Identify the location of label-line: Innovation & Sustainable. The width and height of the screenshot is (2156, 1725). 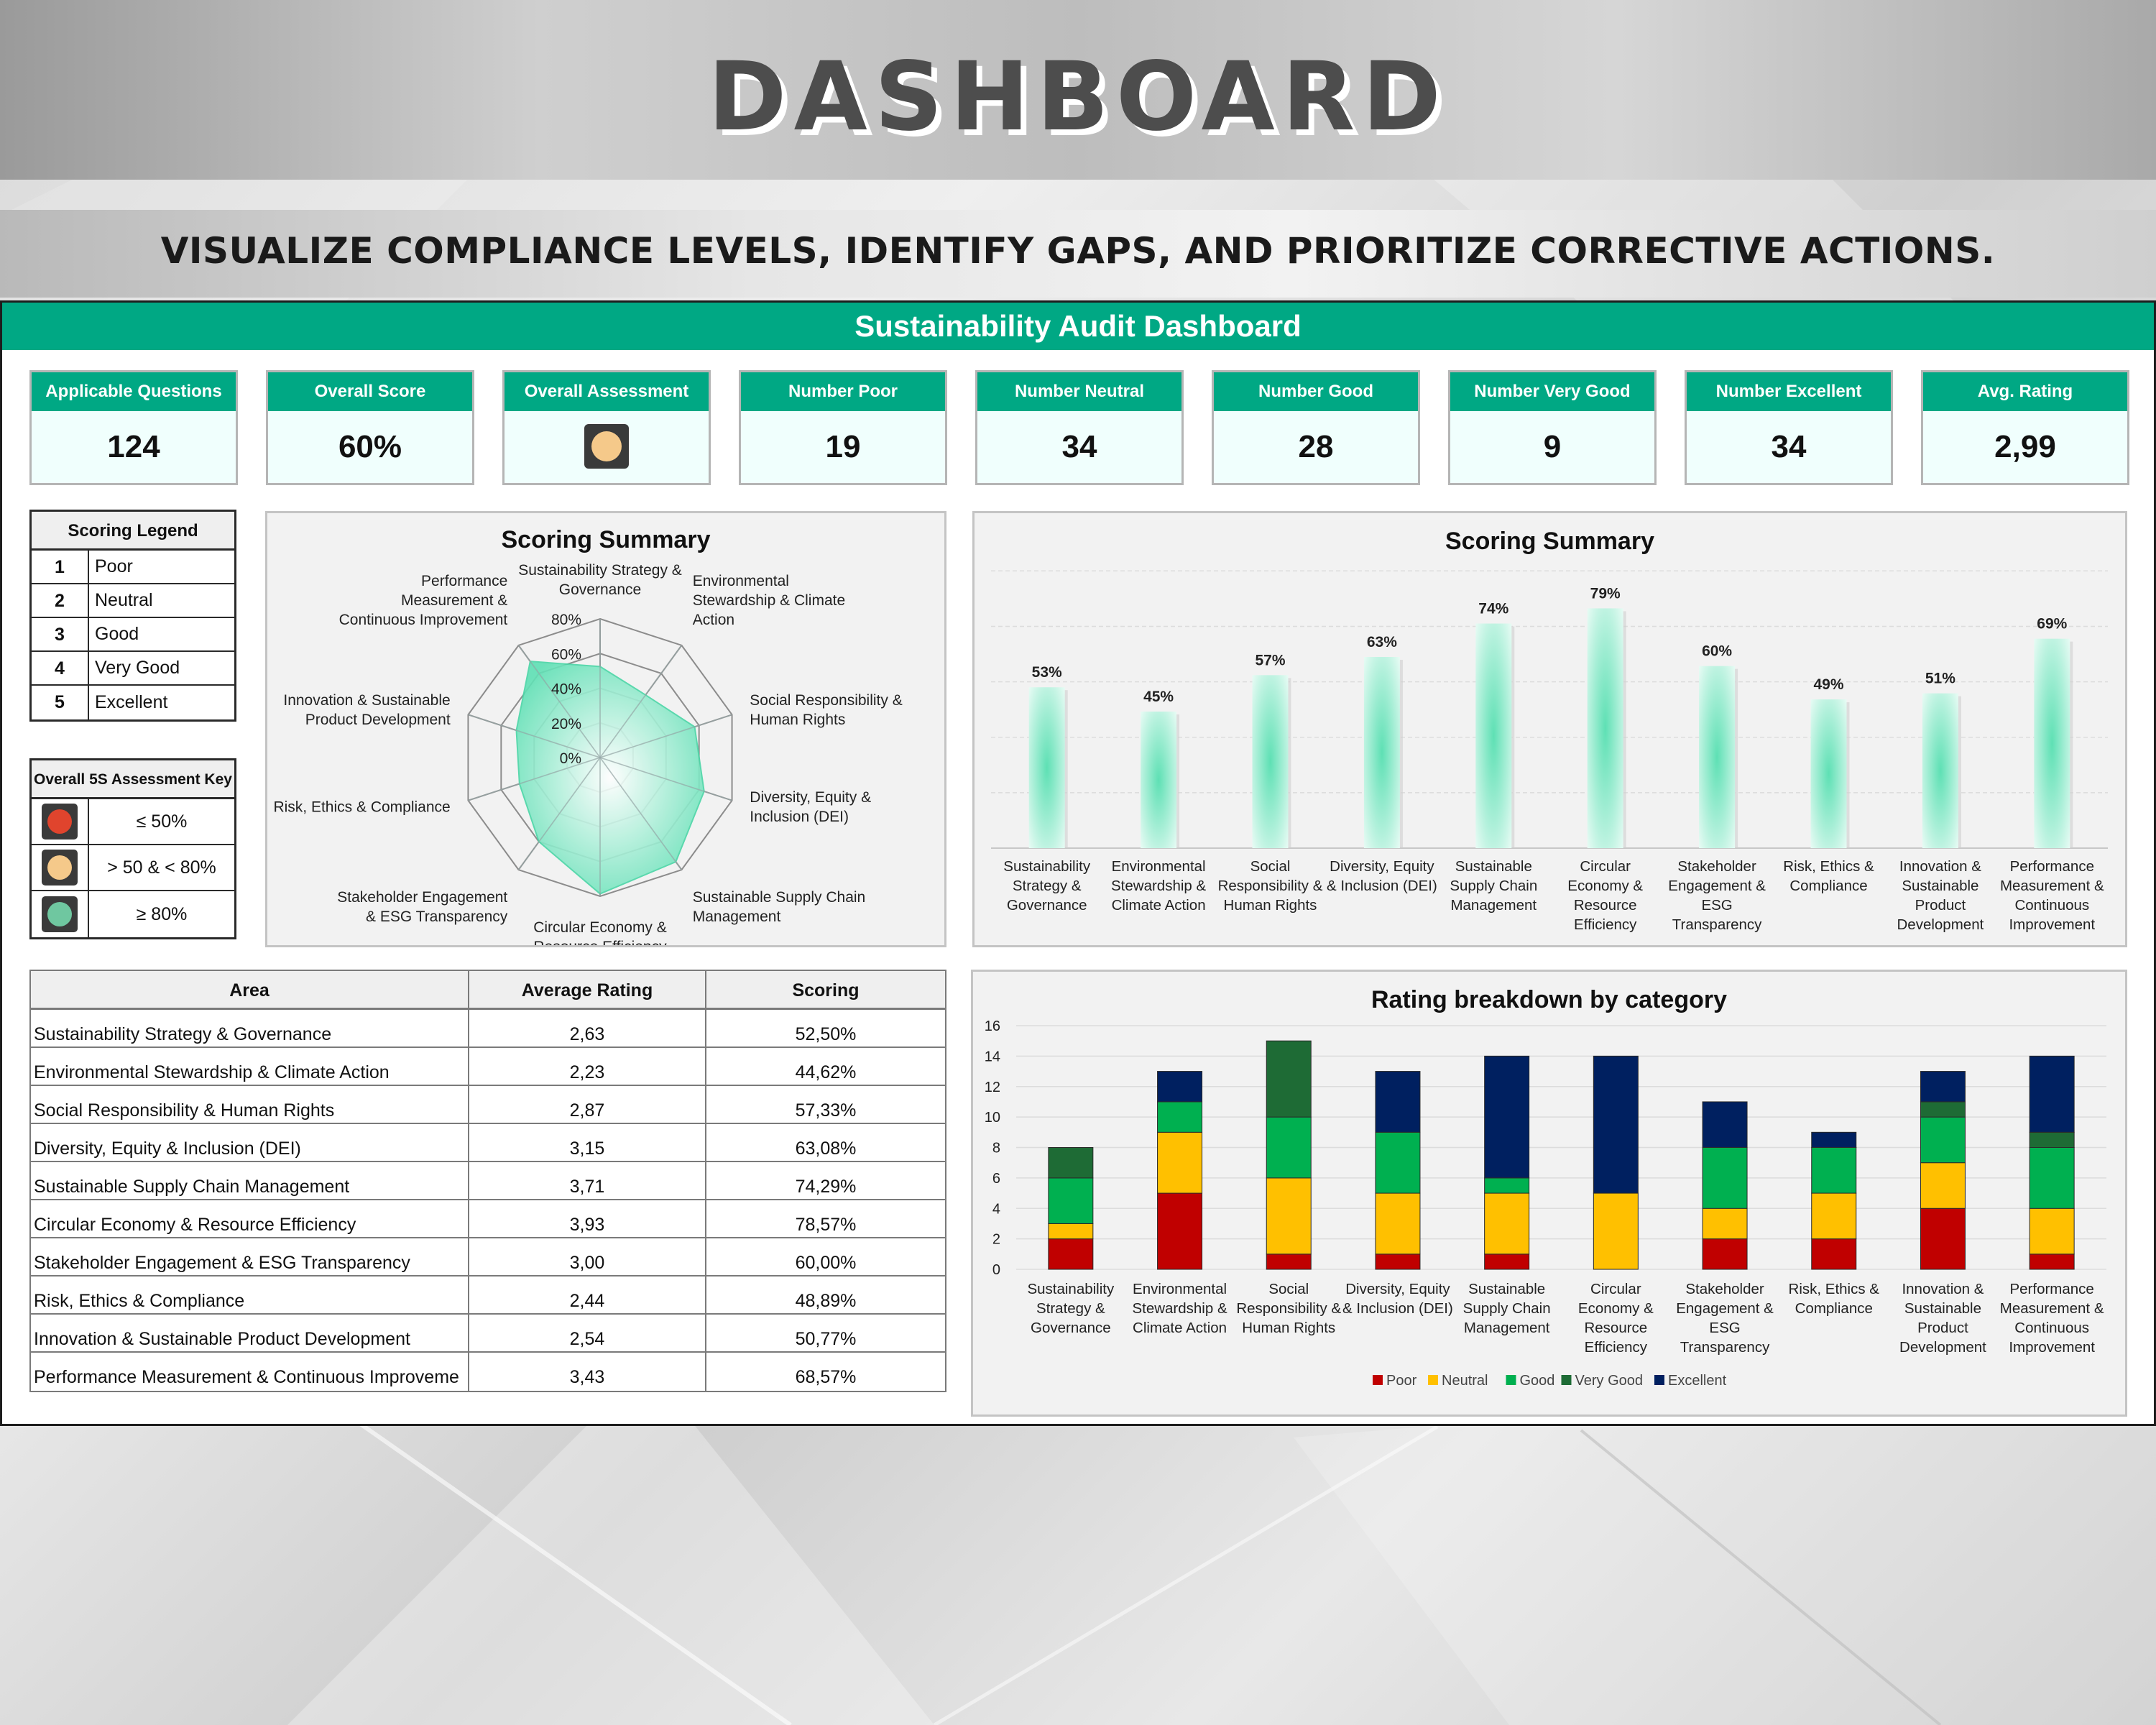
(366, 700).